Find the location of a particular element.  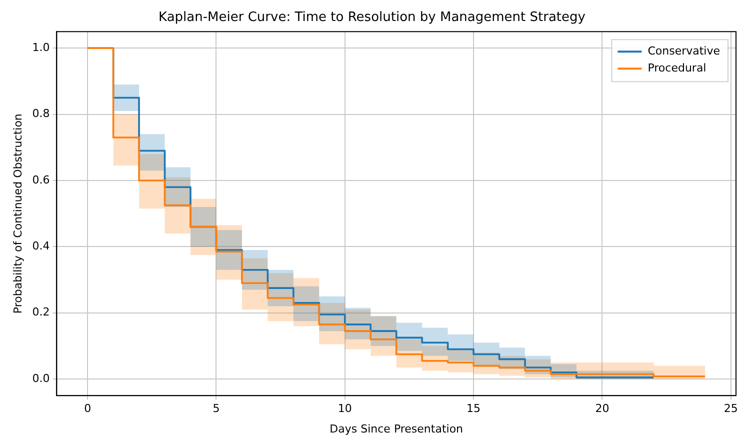

x-axis-title: Days Since Presentation is located at coordinates (397, 429).